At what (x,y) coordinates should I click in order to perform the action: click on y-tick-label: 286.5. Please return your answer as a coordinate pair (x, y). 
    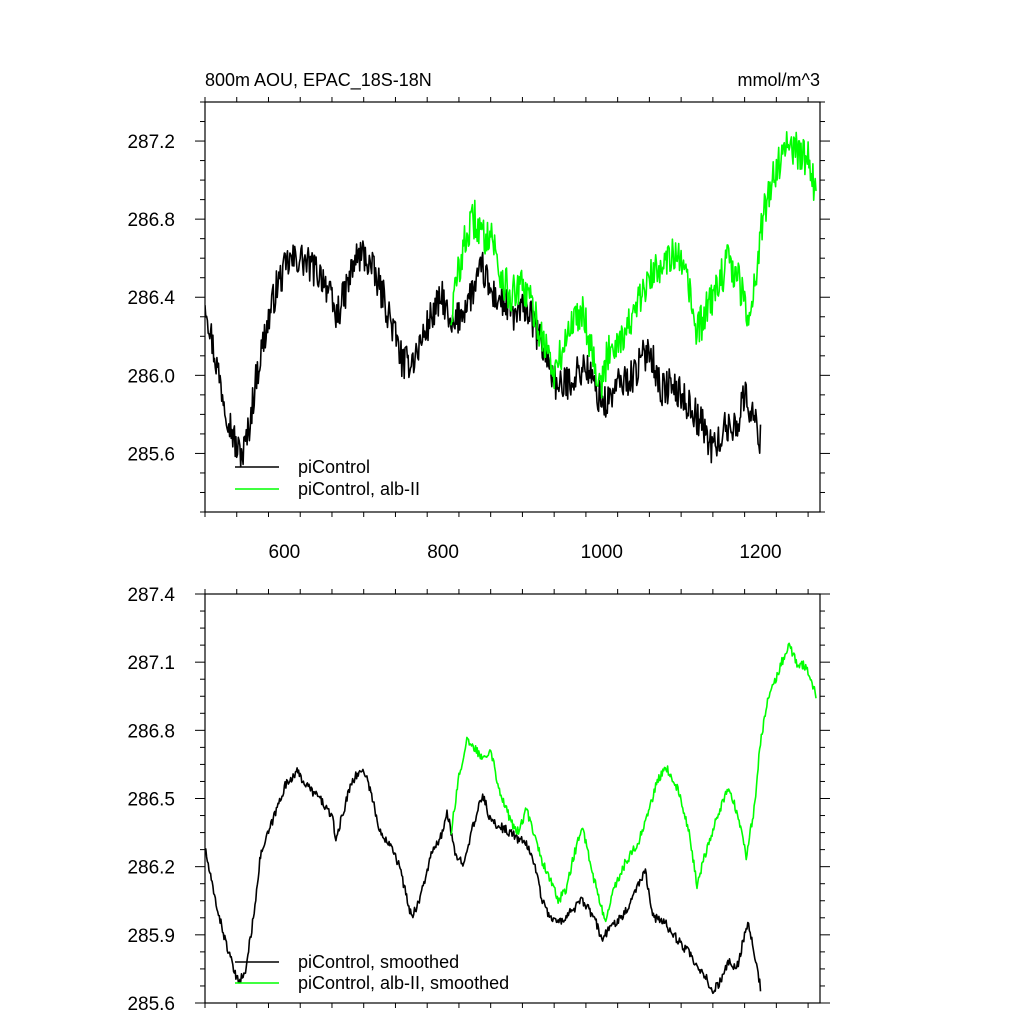
    Looking at the image, I should click on (151, 800).